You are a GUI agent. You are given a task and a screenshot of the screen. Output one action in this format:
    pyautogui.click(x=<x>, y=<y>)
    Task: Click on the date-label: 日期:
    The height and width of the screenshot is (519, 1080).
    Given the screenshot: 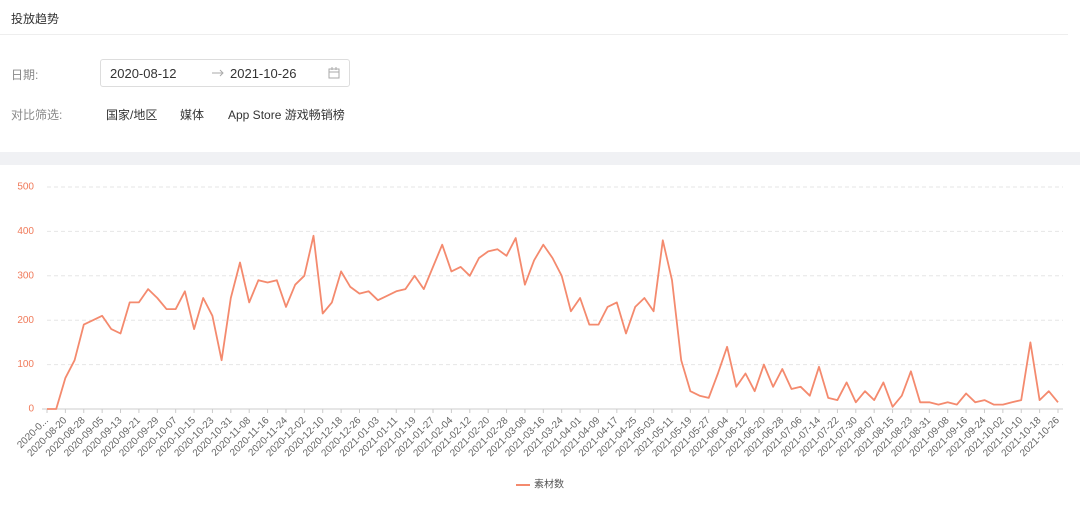 What is the action you would take?
    pyautogui.click(x=25, y=75)
    